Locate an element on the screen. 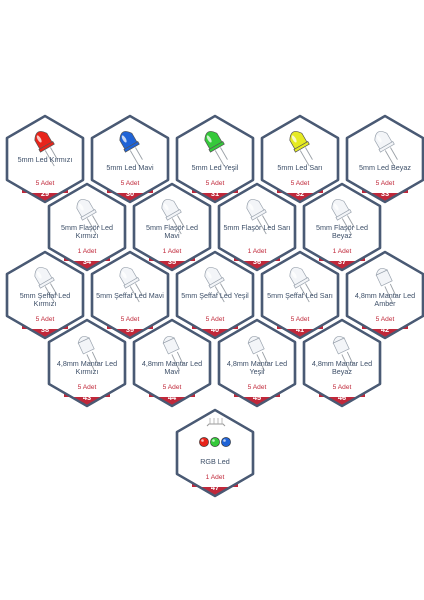 This screenshot has width=424, height=600. product-name: 5mm Flaşör Led Sarı is located at coordinates (257, 227).